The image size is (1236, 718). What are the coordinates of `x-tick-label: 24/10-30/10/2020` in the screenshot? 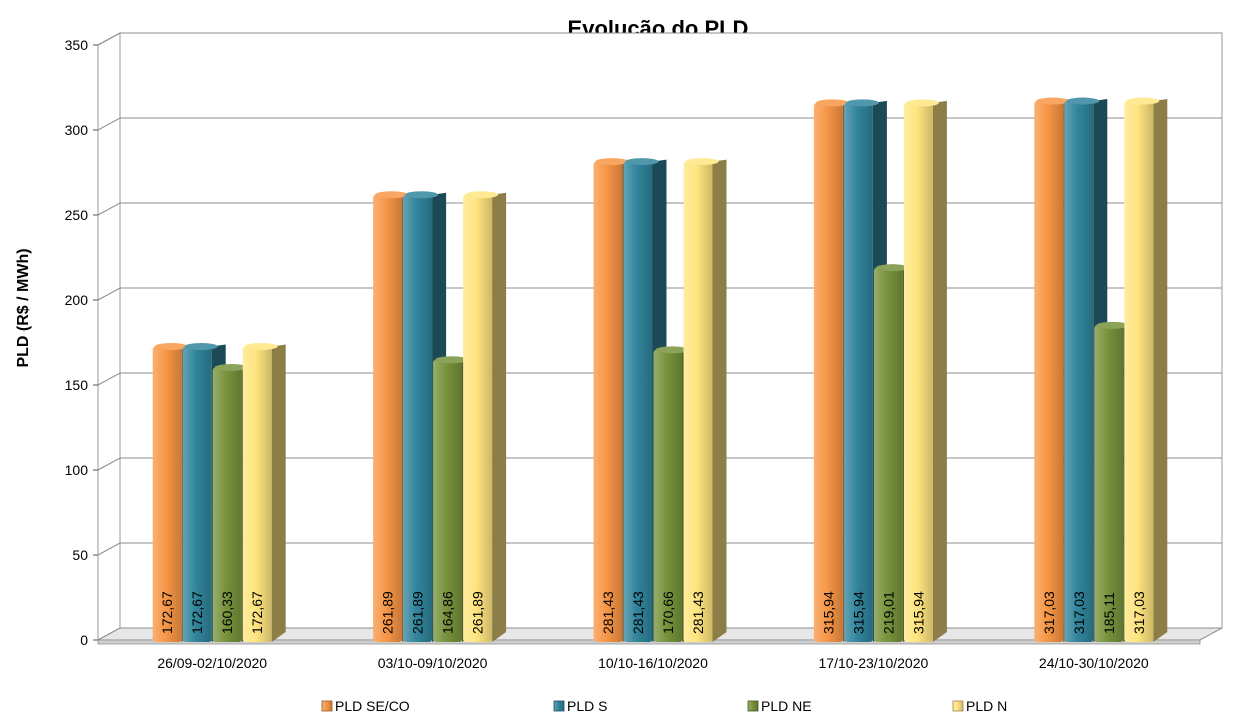 It's located at (1094, 663).